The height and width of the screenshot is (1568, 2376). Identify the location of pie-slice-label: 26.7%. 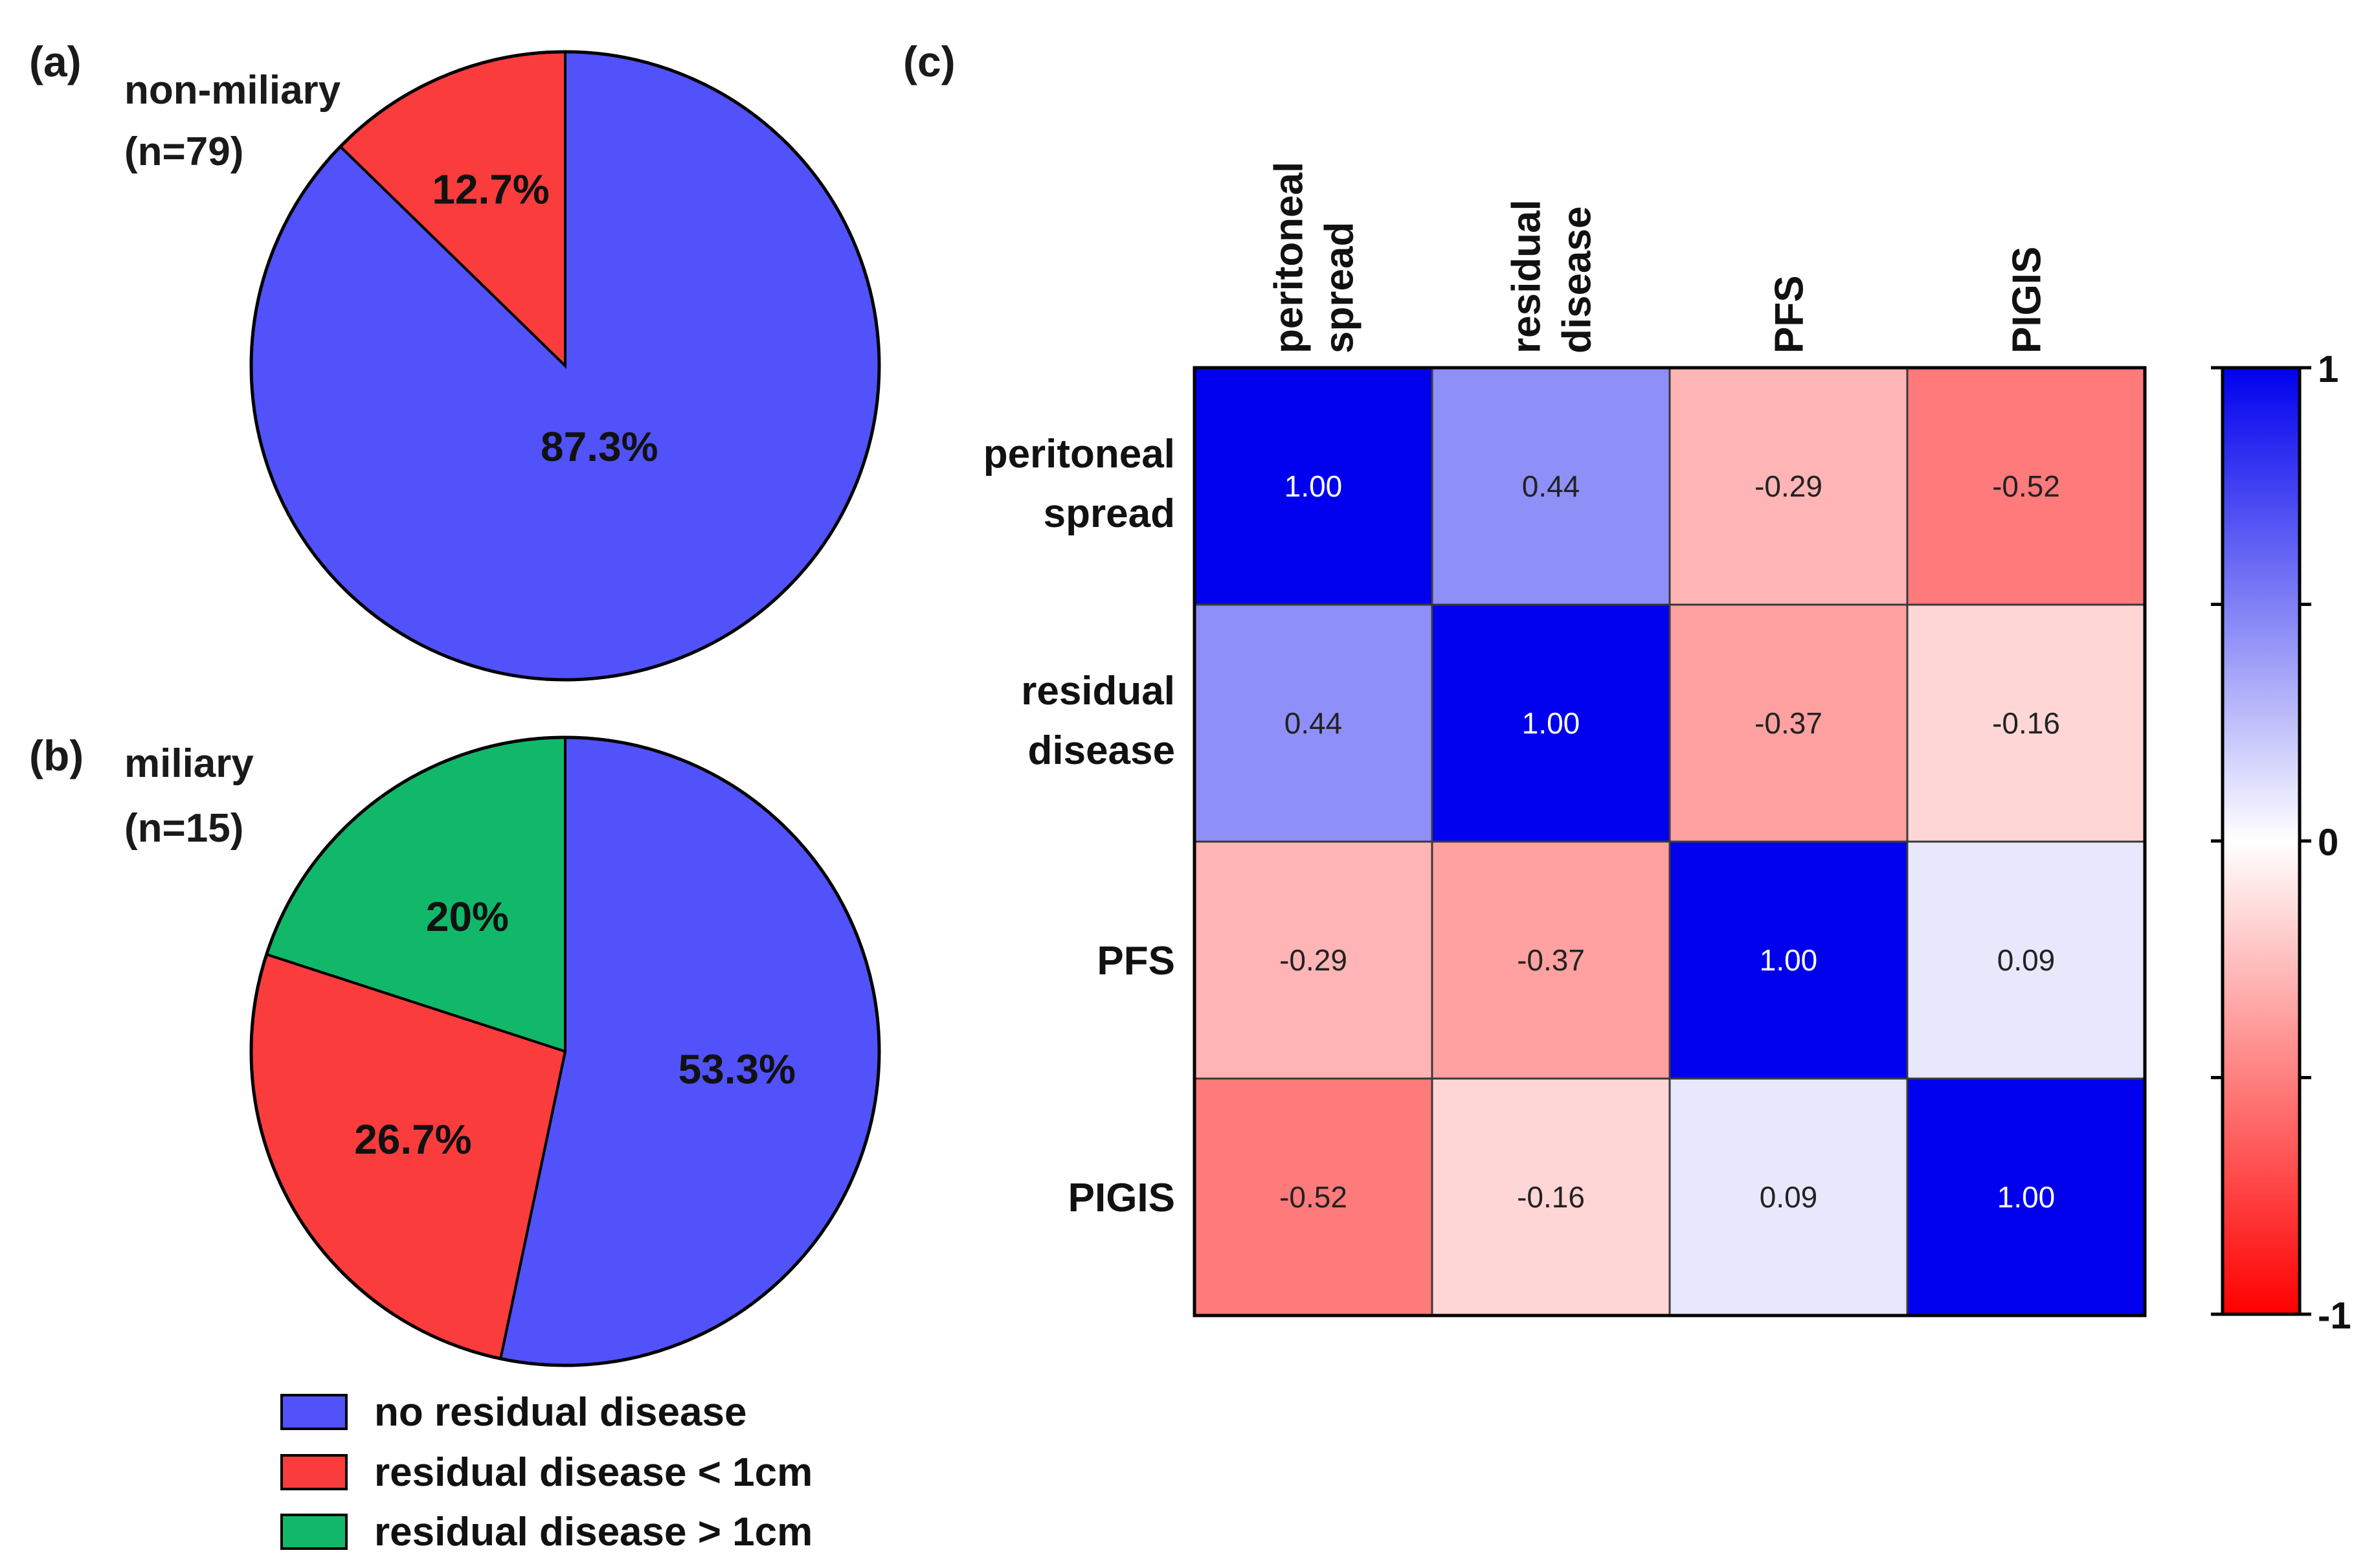
(412, 1139).